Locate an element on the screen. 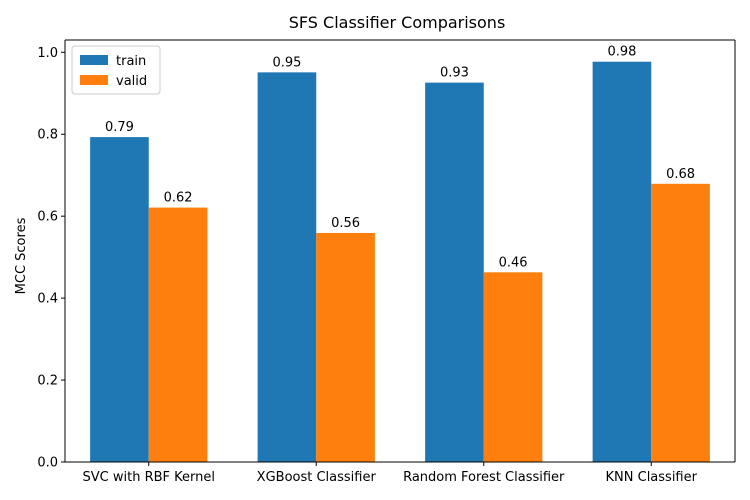  legend: train valid is located at coordinates (116, 70).